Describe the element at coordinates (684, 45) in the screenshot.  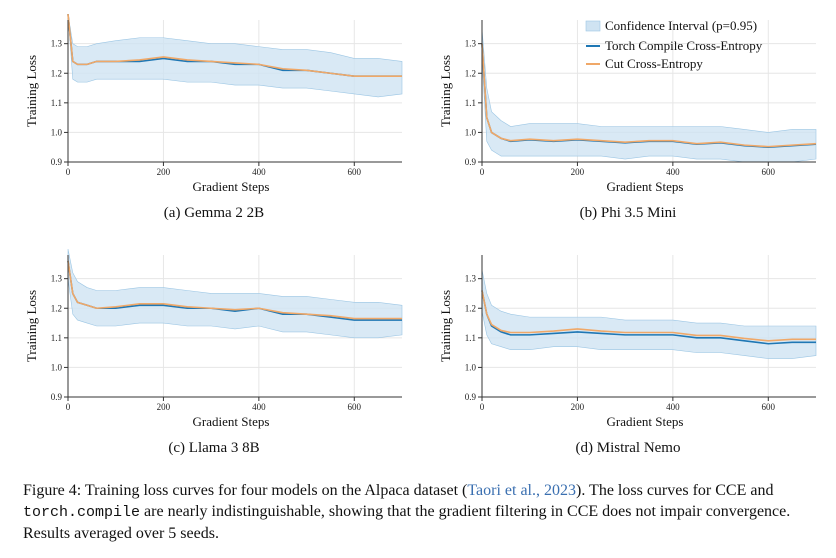
I see `legend-label-torch: Torch Compile Cross-Entropy` at that location.